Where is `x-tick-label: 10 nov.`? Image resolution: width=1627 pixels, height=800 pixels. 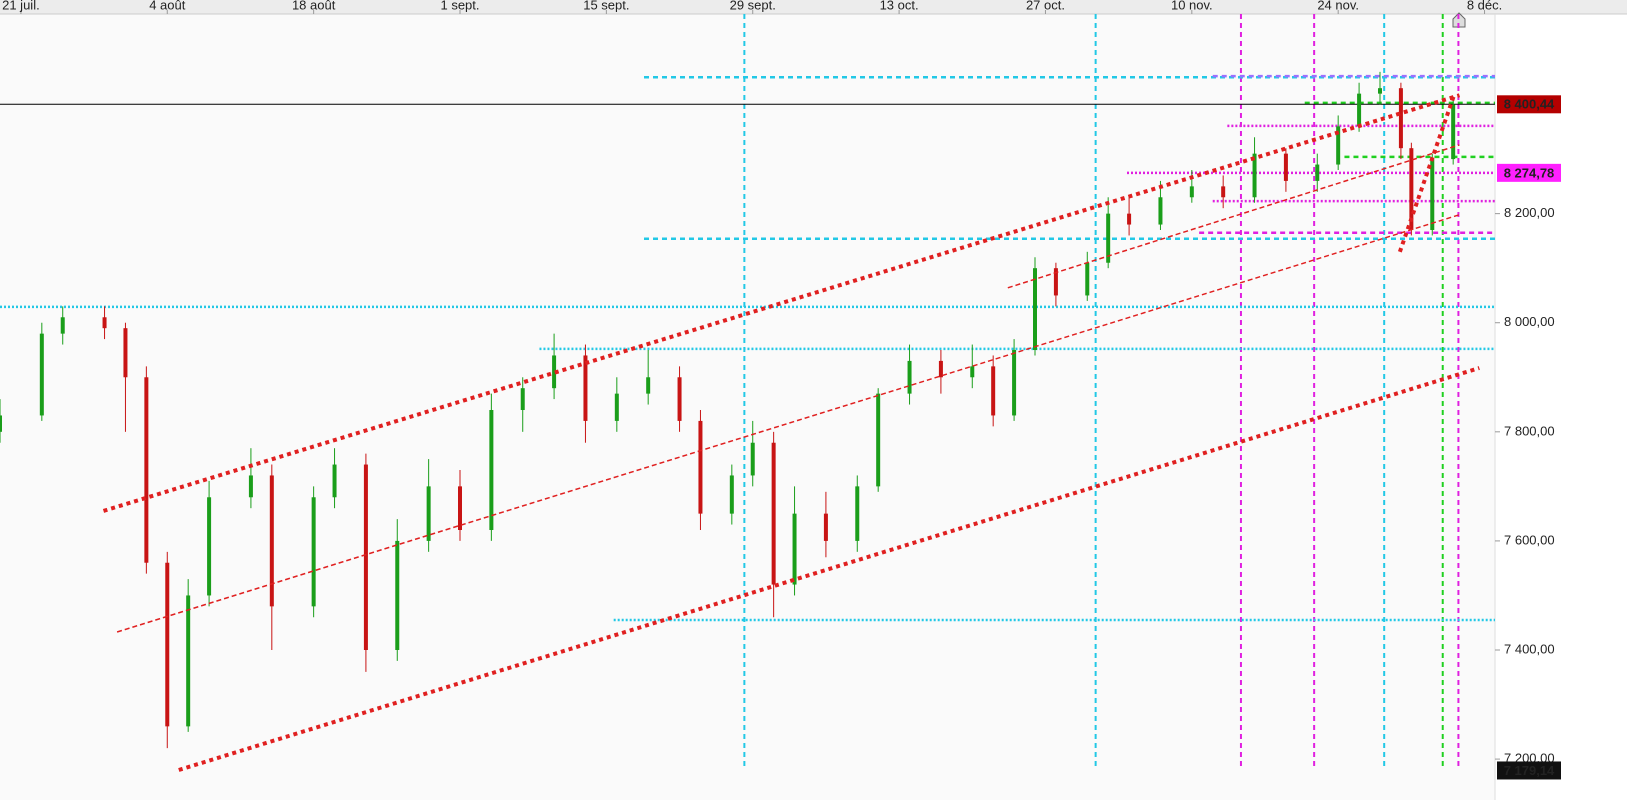 x-tick-label: 10 nov. is located at coordinates (1192, 6).